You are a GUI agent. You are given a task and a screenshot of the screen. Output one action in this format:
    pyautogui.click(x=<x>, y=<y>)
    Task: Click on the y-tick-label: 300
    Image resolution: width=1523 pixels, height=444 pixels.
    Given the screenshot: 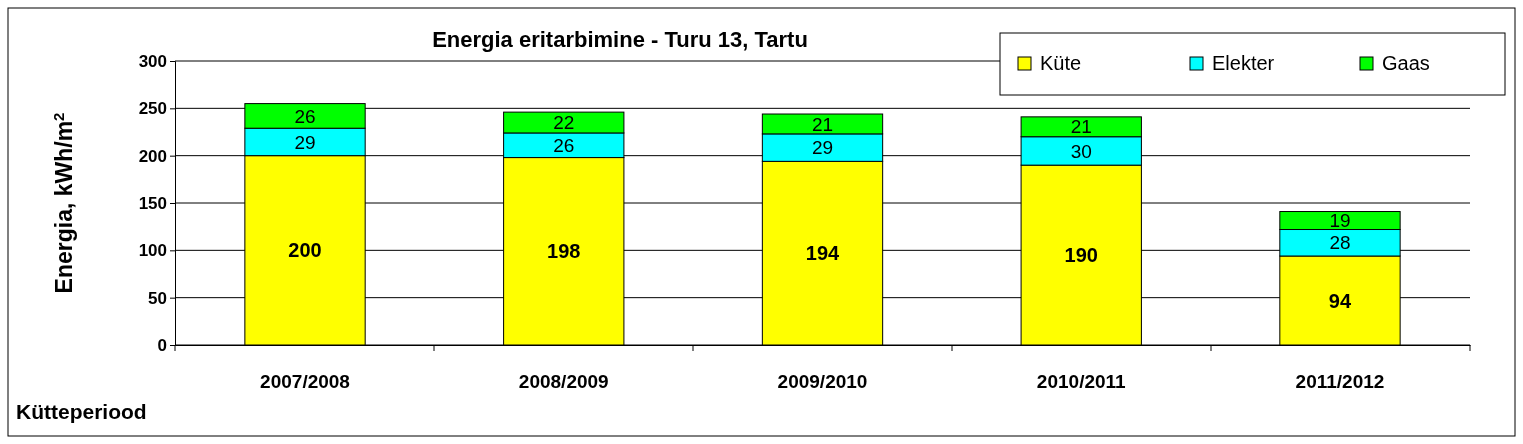 What is the action you would take?
    pyautogui.click(x=152, y=61)
    